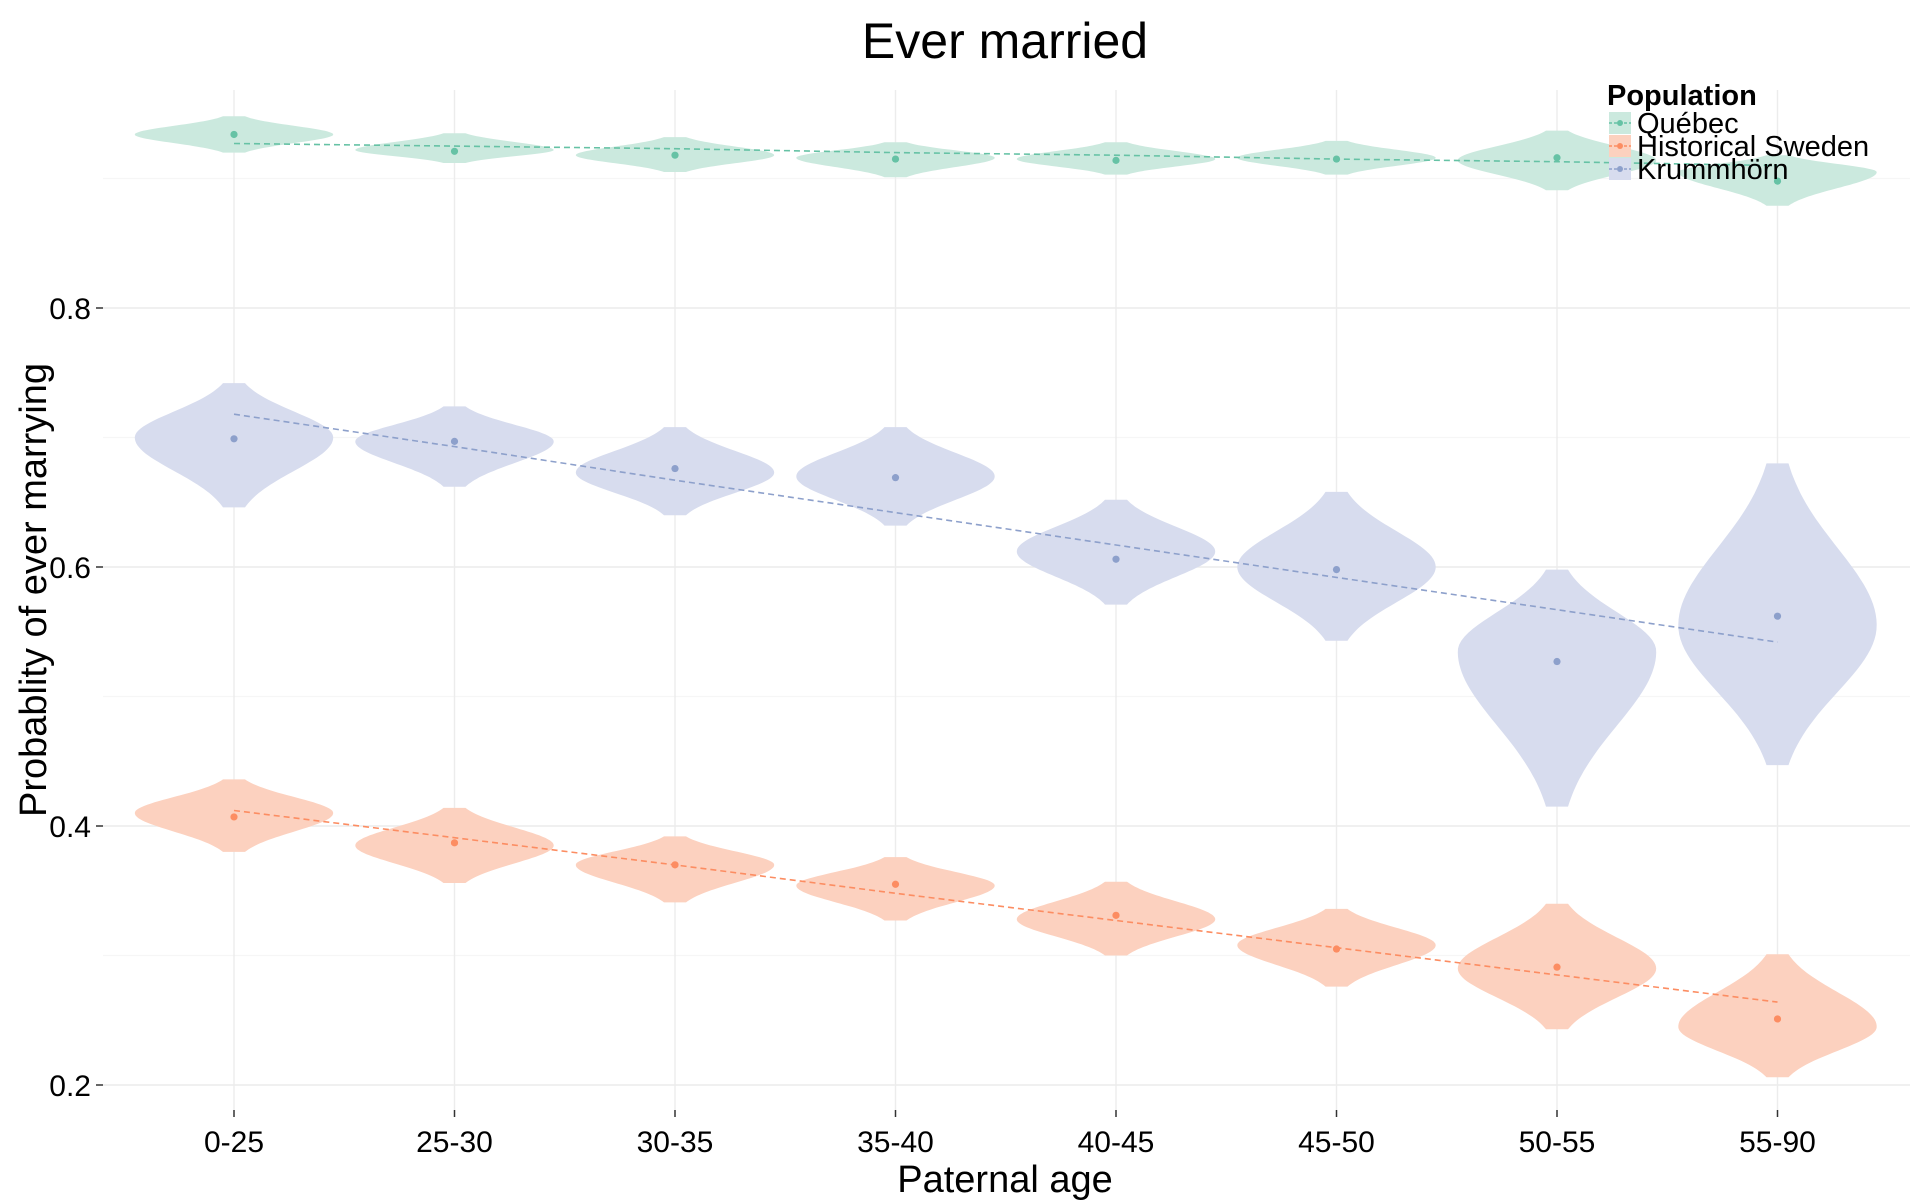 The width and height of the screenshot is (1920, 1200). I want to click on legend-point-historical-sweden, so click(1620, 146).